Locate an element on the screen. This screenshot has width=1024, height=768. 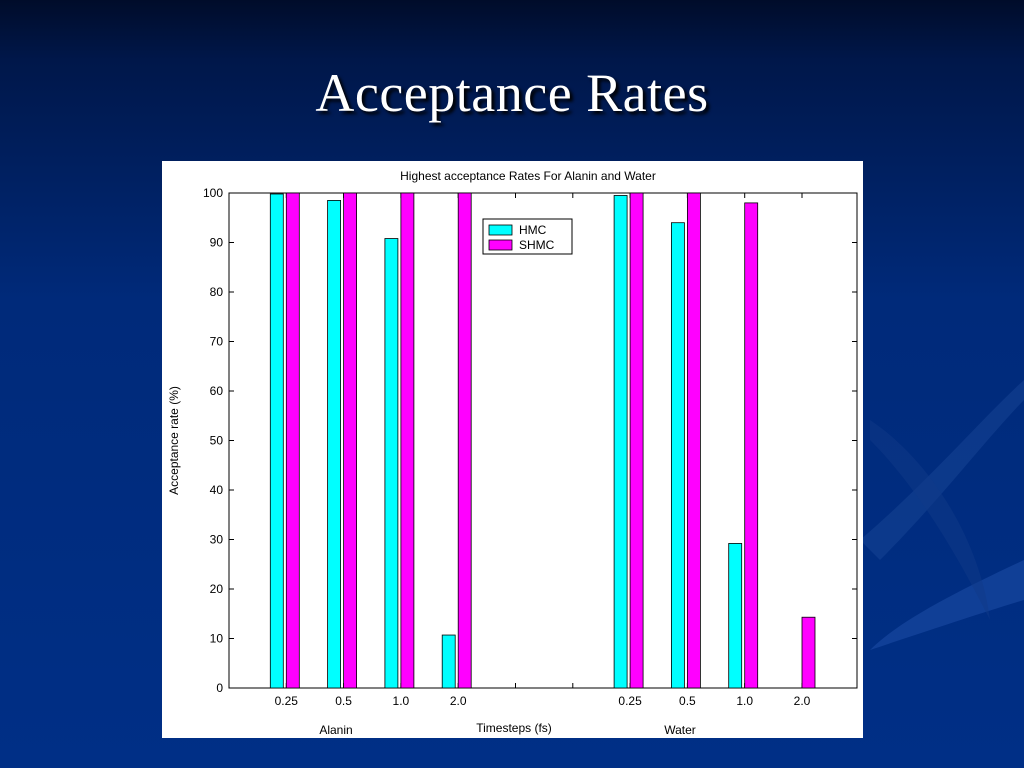
group-label-water: Water is located at coordinates (680, 730).